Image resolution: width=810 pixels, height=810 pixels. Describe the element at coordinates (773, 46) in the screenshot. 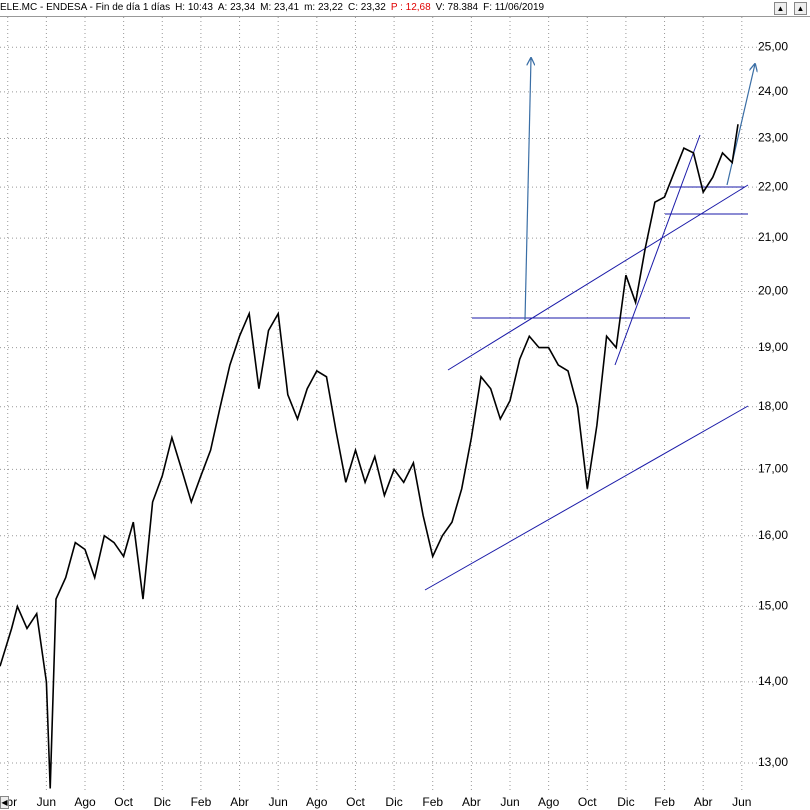

I see `y-tick-label: 25,00` at that location.